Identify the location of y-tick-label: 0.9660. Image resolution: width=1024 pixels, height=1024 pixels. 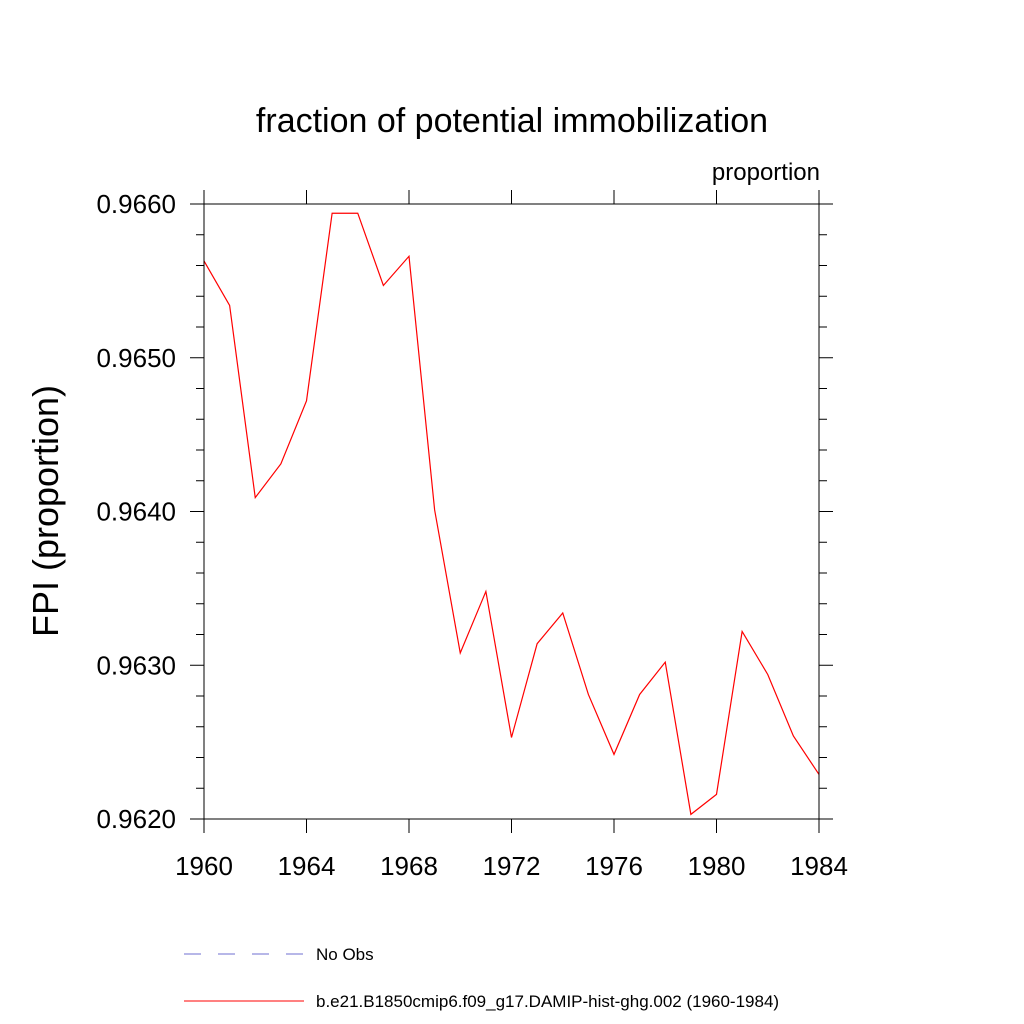
(136, 204).